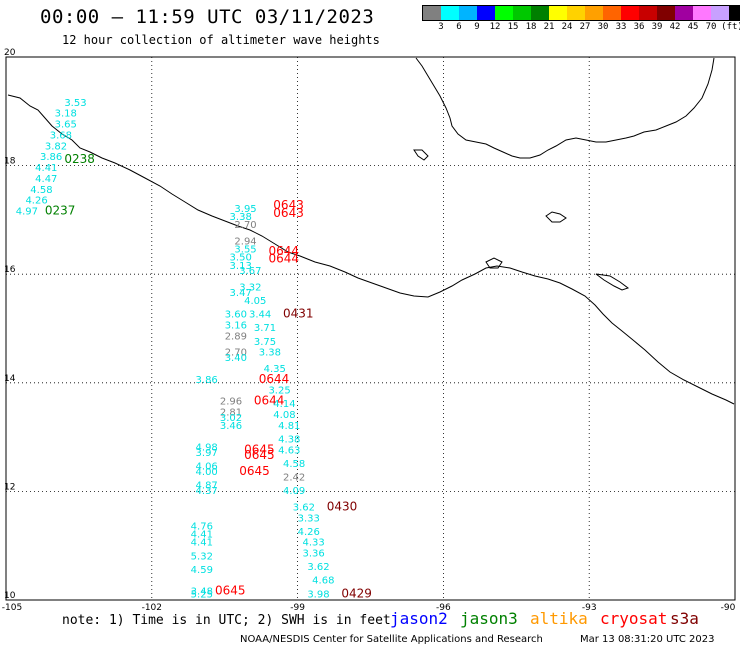 This screenshot has width=740, height=650. Describe the element at coordinates (75, 103) in the screenshot. I see `wave-height-label: 3.53` at that location.